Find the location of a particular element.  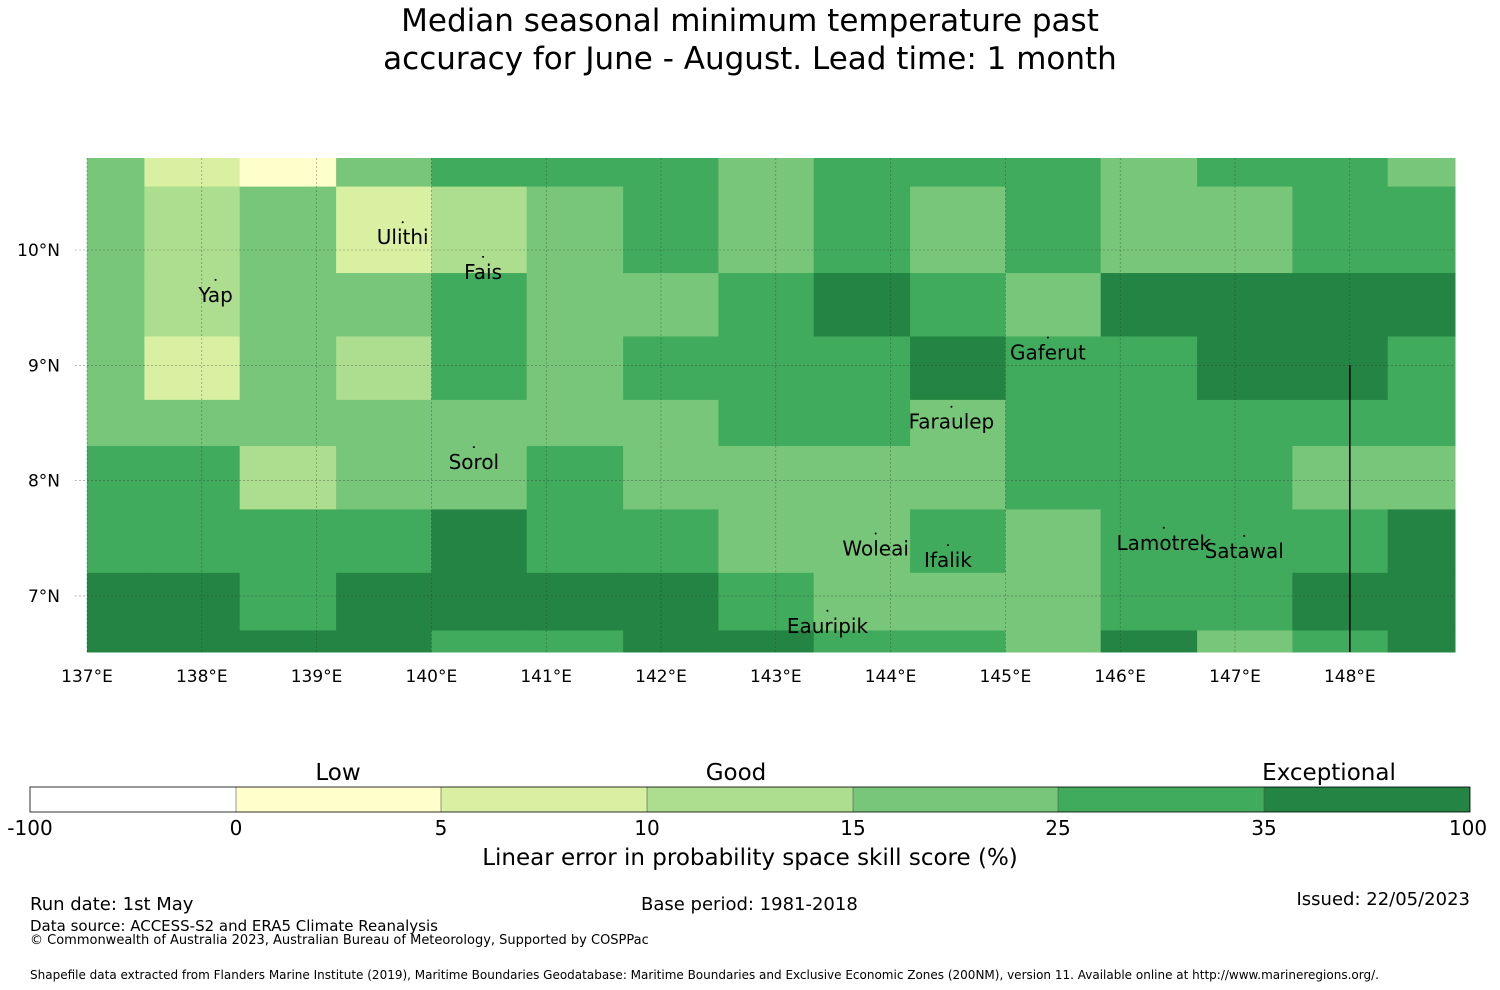

chart-title-line1: Median seasonal minimum temperature past is located at coordinates (750, 21).